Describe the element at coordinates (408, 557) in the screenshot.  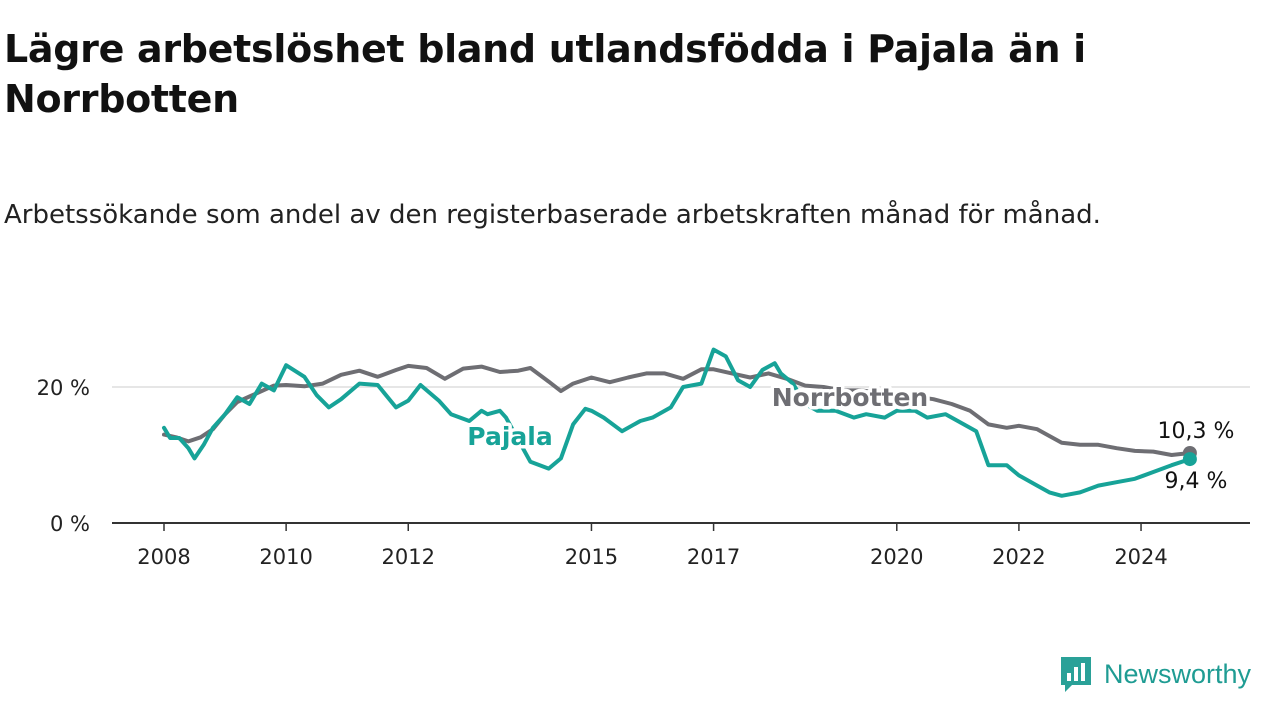
I see `x-tick-label: 2012` at that location.